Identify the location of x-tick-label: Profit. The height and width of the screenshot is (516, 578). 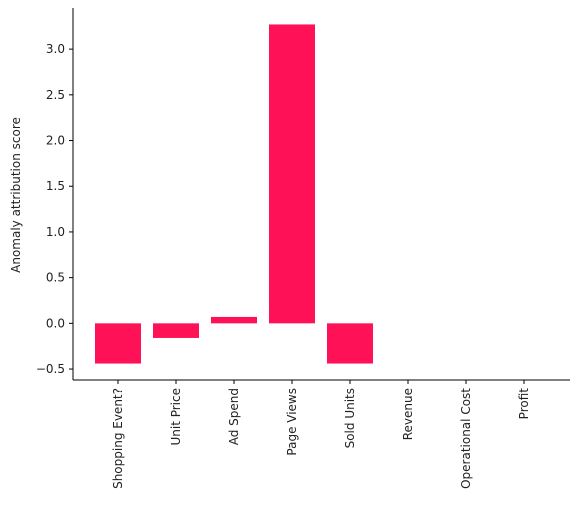
(524, 404).